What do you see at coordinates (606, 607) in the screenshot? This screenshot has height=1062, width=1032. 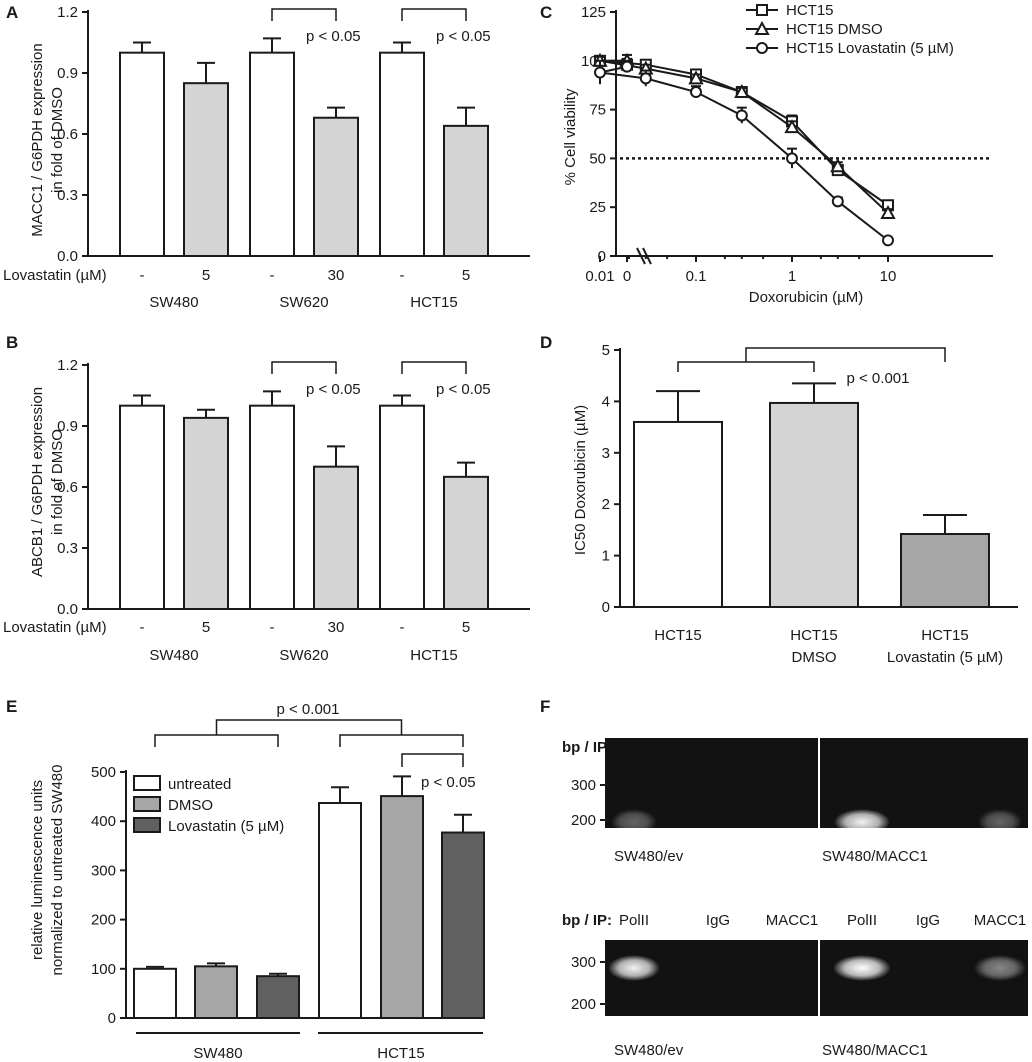 I see `panel-d-ytick-label-0: 0` at bounding box center [606, 607].